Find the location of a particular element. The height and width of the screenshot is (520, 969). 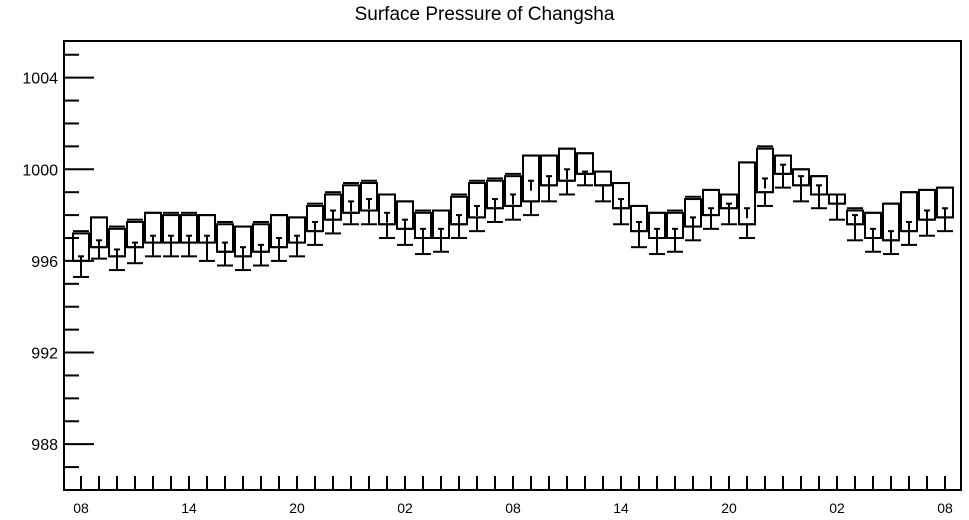

chart-title: Surface Pressure of Changsha is located at coordinates (484, 14).